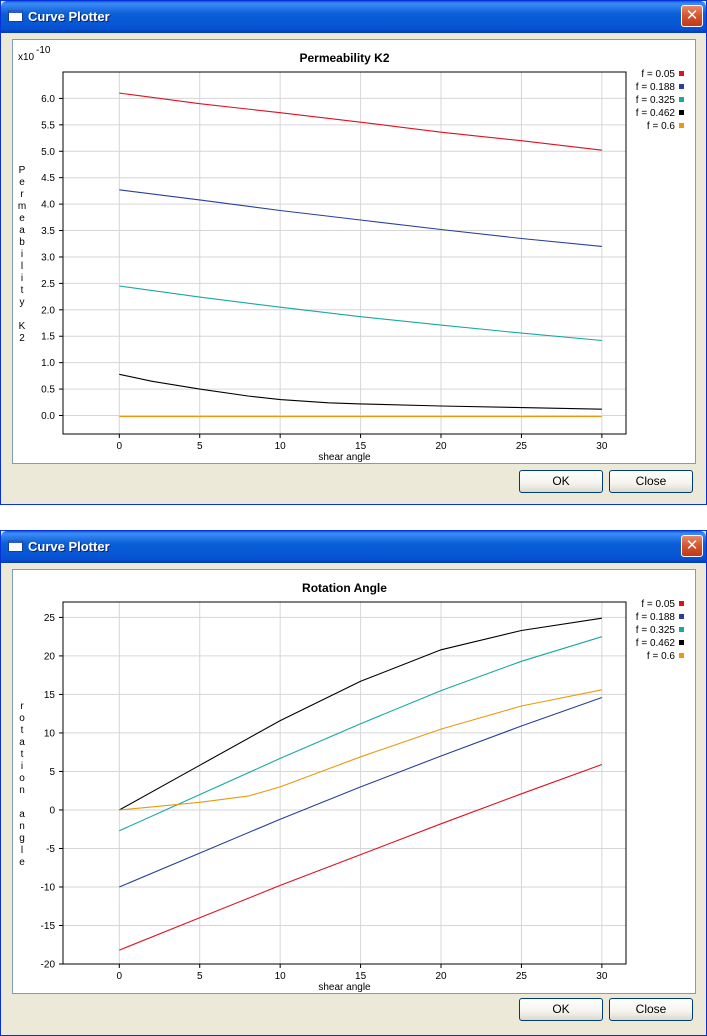 This screenshot has height=1036, width=707. What do you see at coordinates (48, 337) in the screenshot?
I see `y-tick-label: 1.5` at bounding box center [48, 337].